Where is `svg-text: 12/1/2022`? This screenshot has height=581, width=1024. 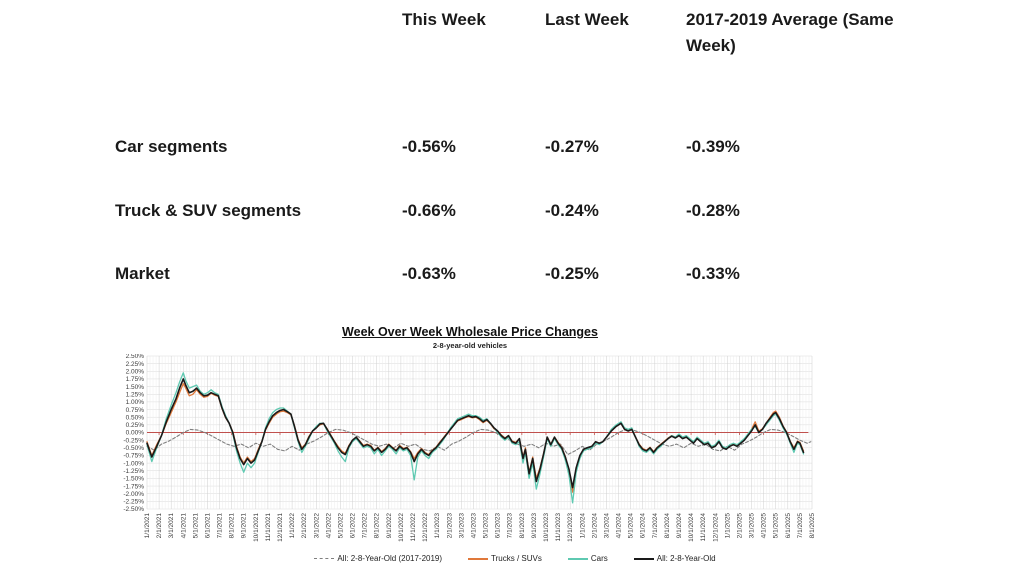 svg-text: 12/1/2022 is located at coordinates (425, 527).